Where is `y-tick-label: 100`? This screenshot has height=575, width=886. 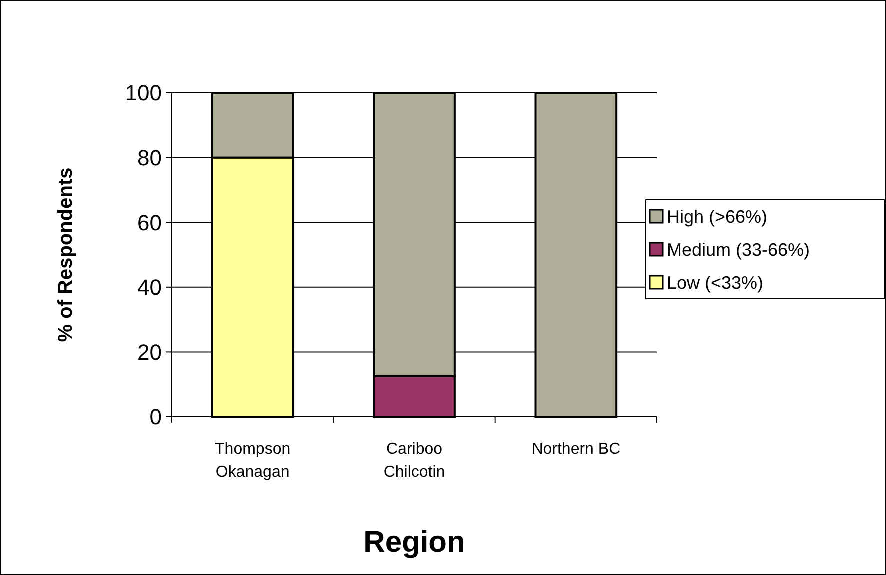 y-tick-label: 100 is located at coordinates (143, 93).